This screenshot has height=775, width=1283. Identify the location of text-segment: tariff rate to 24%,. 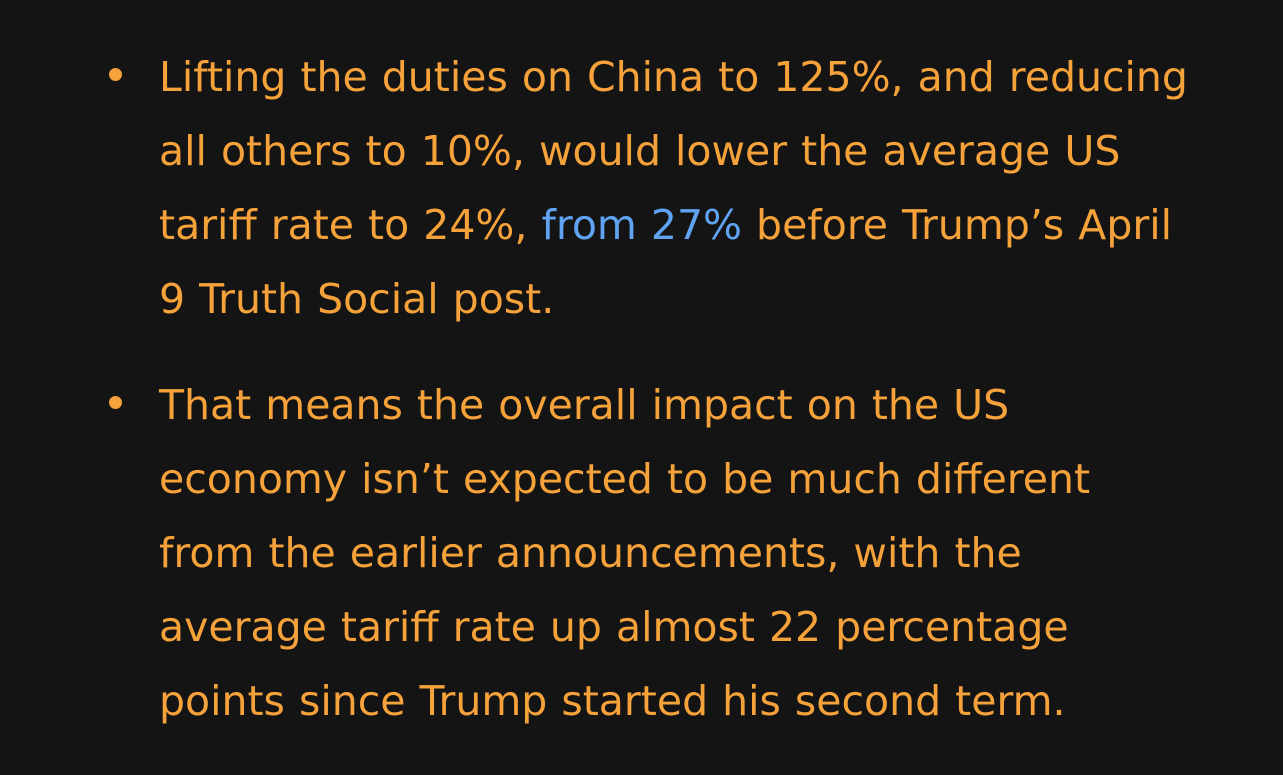
(350, 225).